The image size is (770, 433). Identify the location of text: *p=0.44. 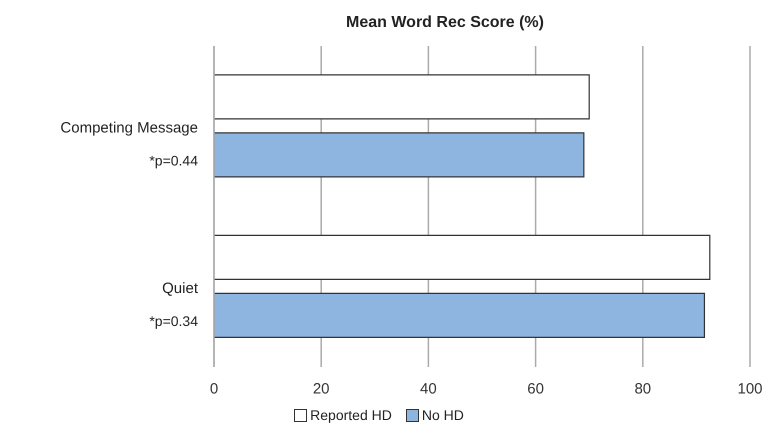
(173, 160).